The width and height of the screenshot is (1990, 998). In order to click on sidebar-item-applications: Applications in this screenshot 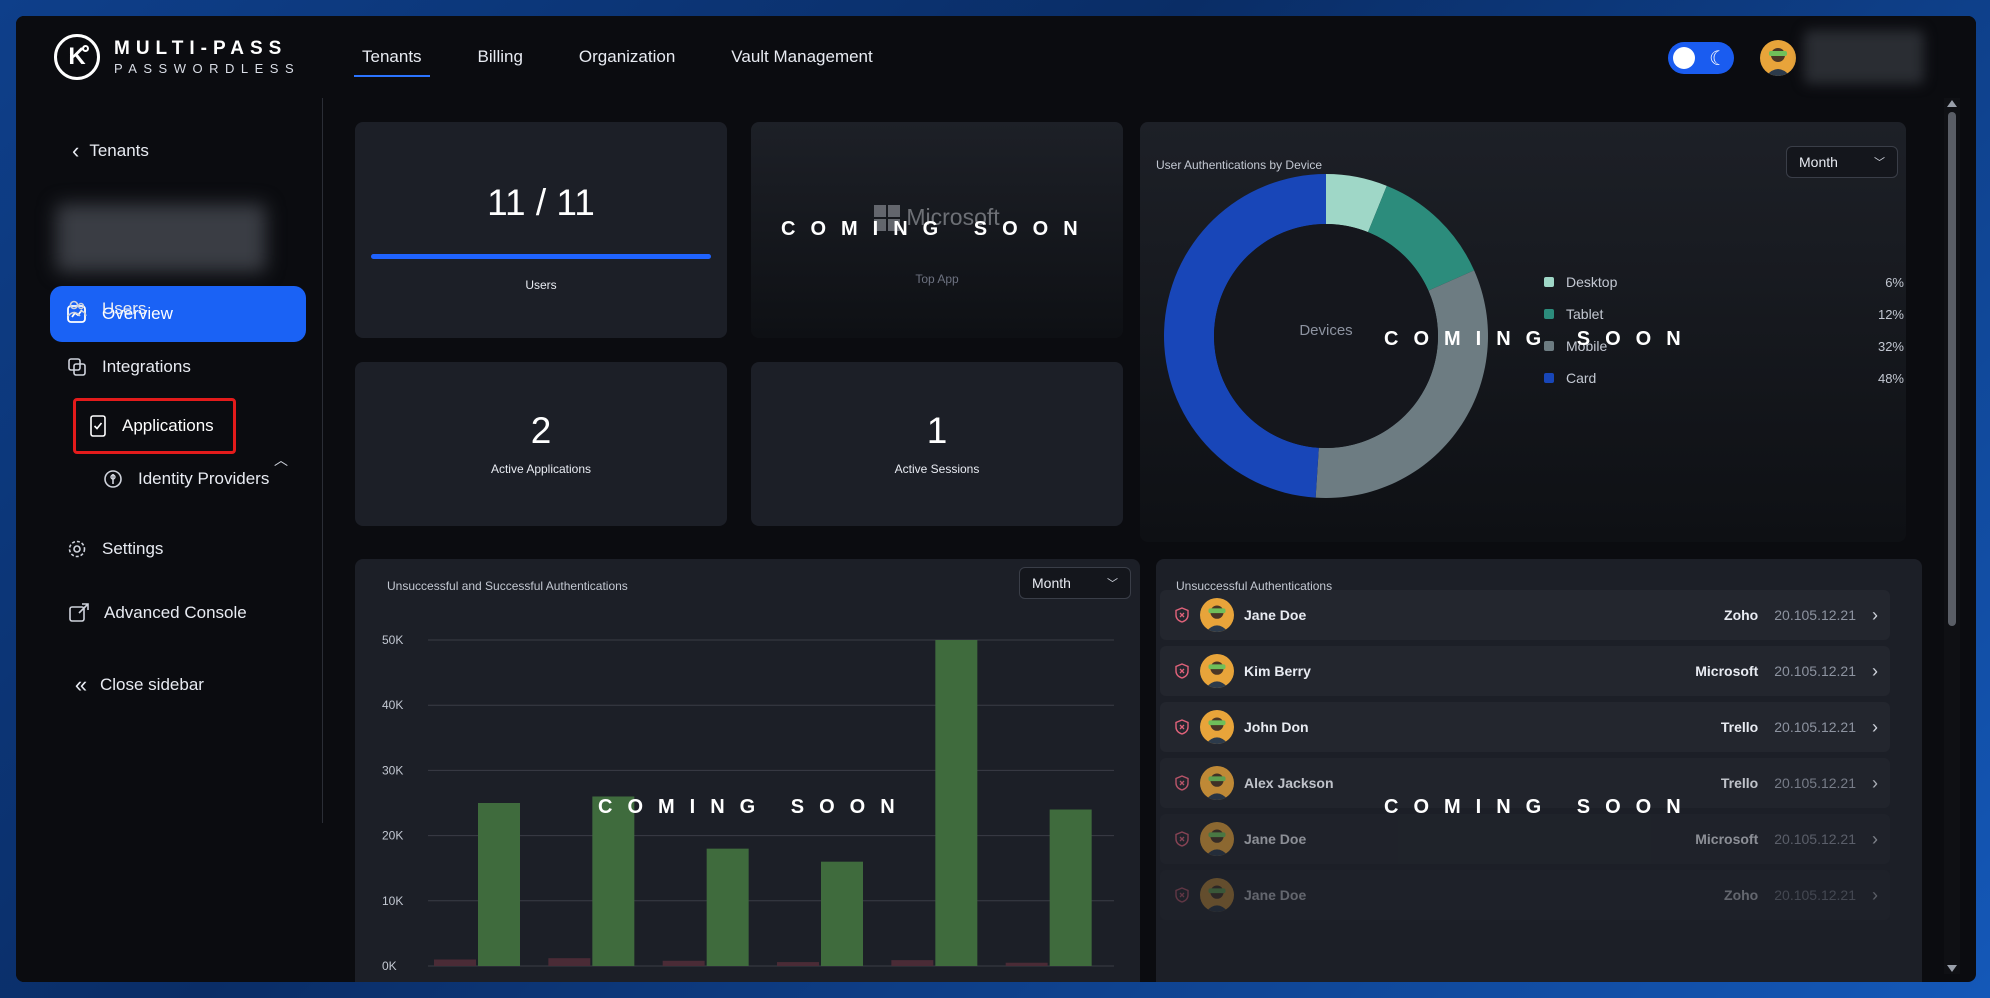, I will do `click(154, 426)`.